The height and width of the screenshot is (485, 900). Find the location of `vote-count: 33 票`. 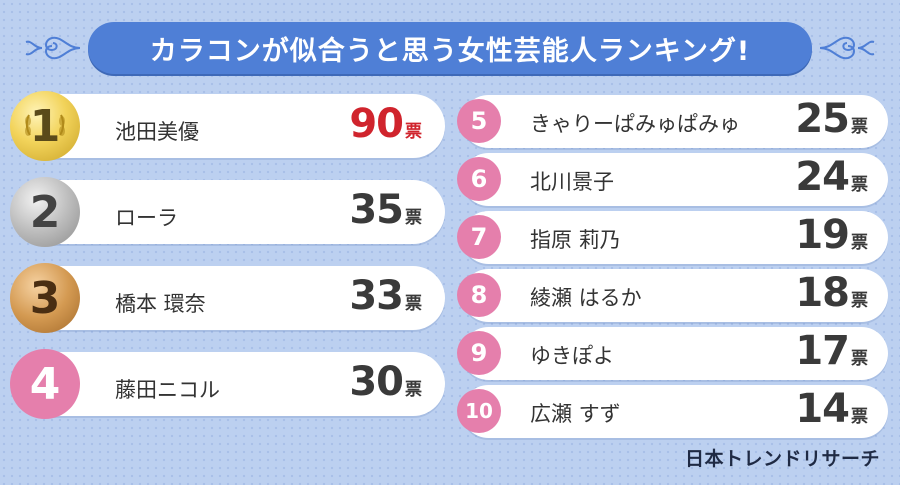

vote-count: 33 票 is located at coordinates (385, 296).